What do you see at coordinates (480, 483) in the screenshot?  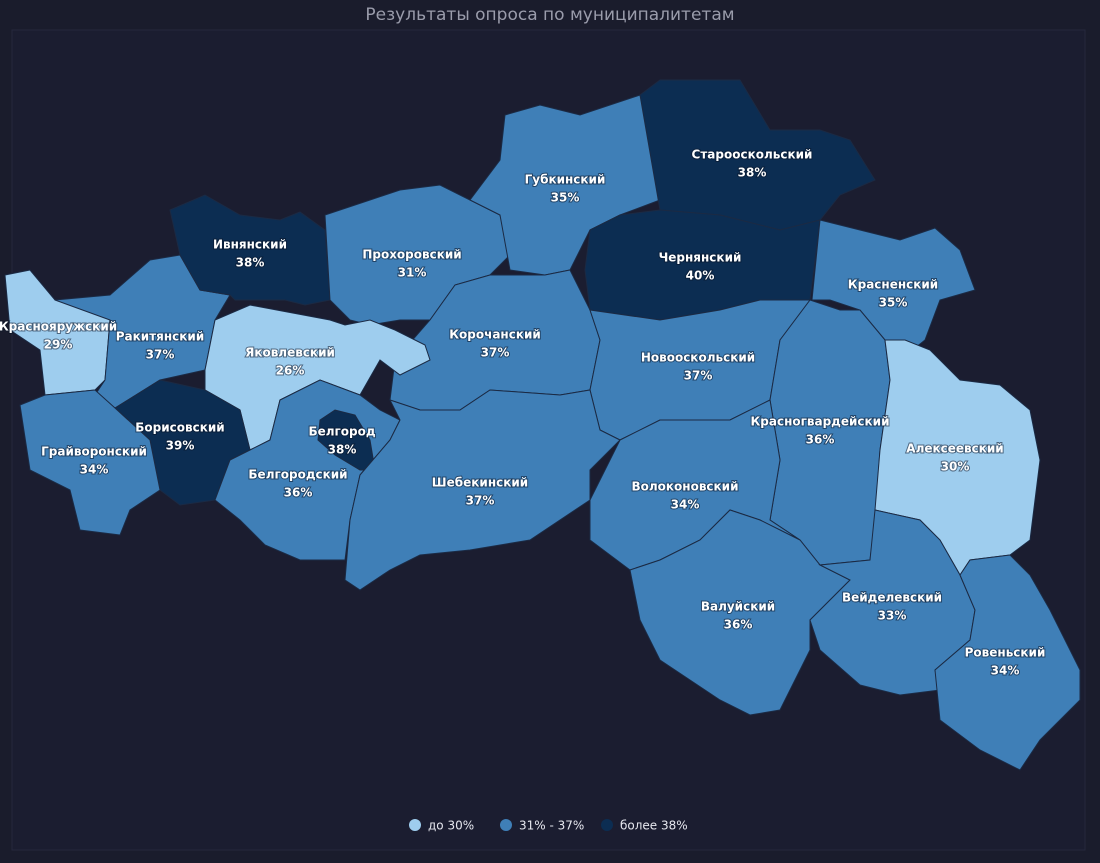 I see `region-name: Шебекинский` at bounding box center [480, 483].